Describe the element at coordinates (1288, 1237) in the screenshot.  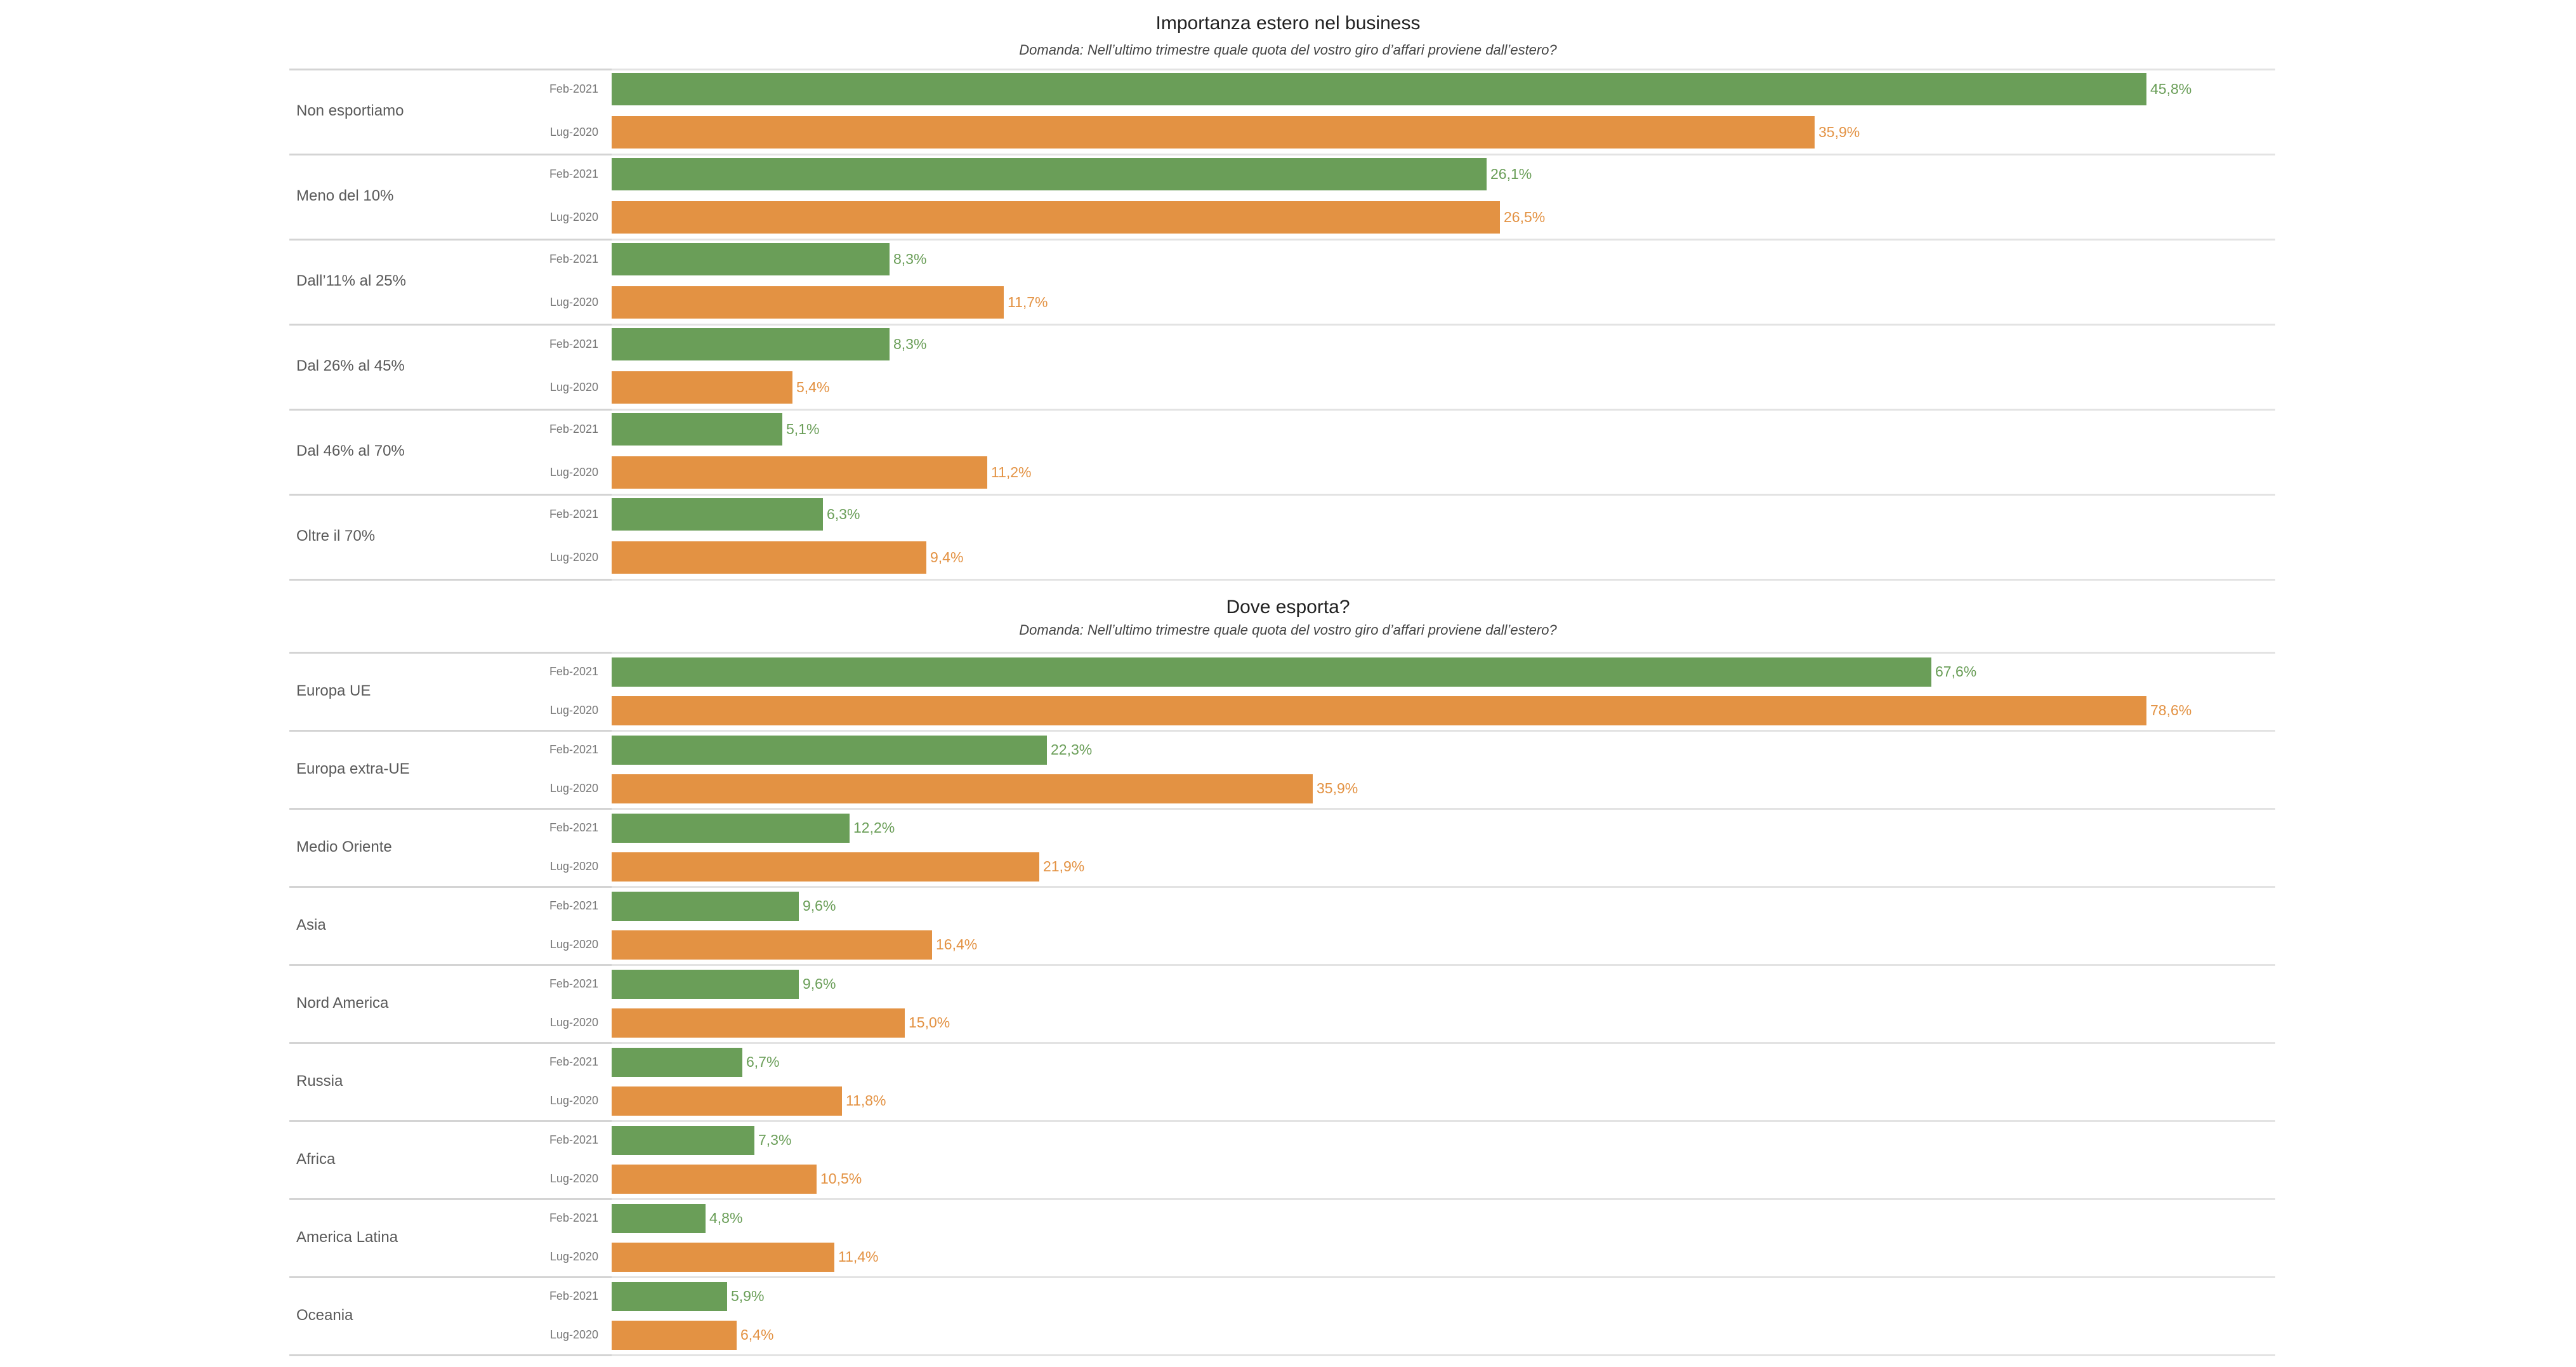
I see `category-row: America Latina Feb-2021 4,8% Lug-2020 11,4%` at that location.